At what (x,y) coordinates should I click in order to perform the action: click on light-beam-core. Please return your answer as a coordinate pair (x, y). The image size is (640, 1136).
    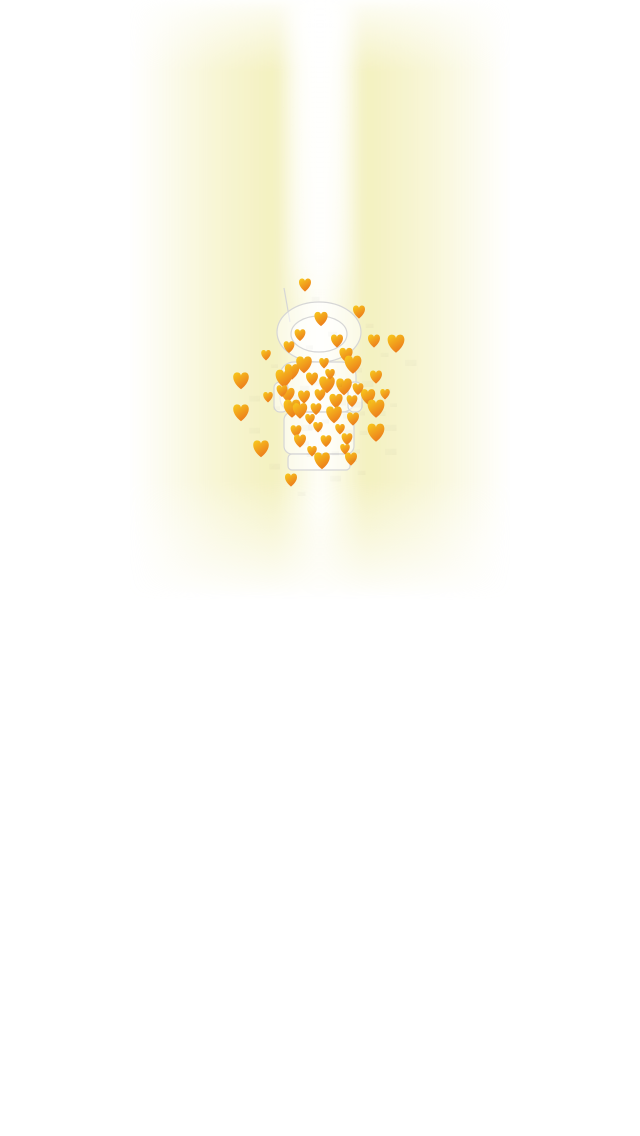
    Looking at the image, I should click on (320, 160).